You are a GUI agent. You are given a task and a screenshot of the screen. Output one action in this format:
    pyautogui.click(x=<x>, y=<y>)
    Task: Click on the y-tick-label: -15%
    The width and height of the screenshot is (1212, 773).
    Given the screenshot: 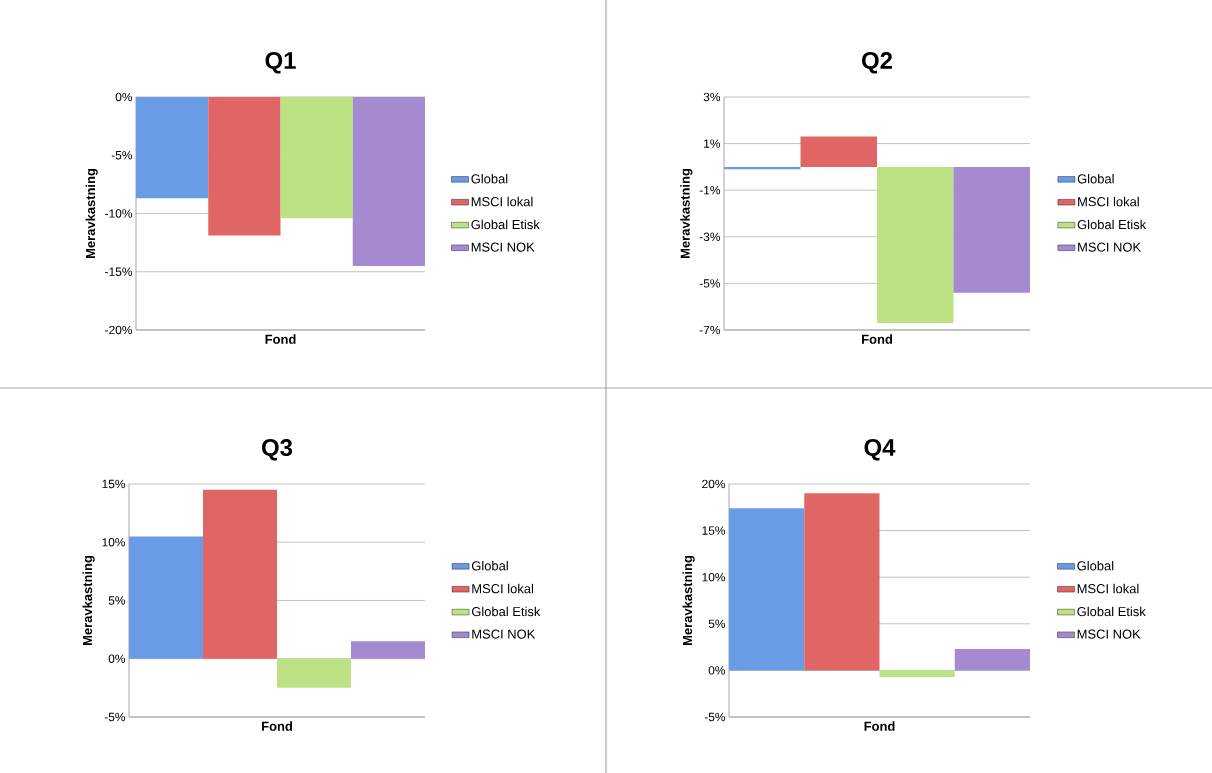 What is the action you would take?
    pyautogui.click(x=119, y=271)
    